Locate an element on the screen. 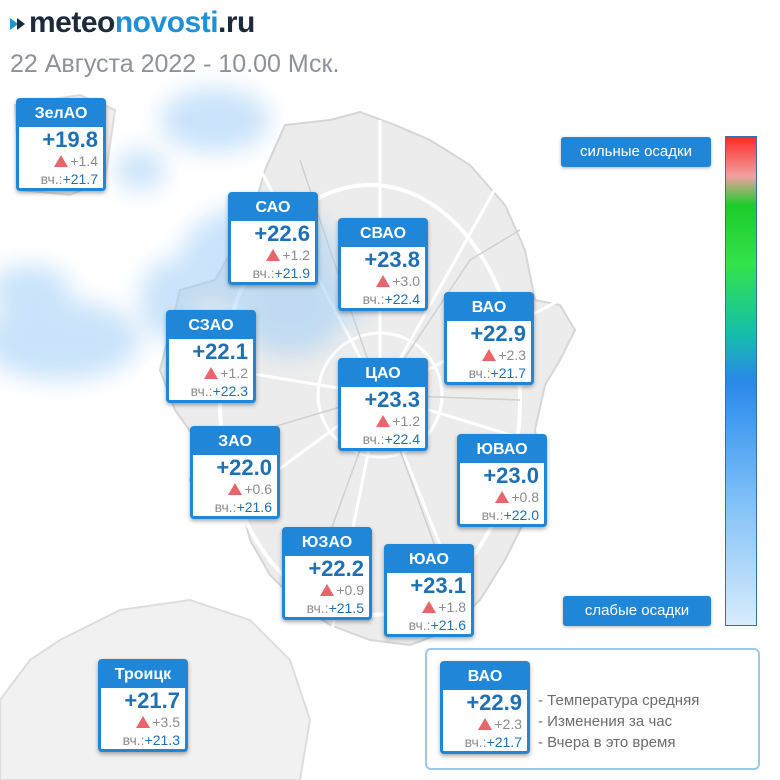 The height and width of the screenshot is (780, 780). yesterday-value: +21.5 is located at coordinates (346, 608).